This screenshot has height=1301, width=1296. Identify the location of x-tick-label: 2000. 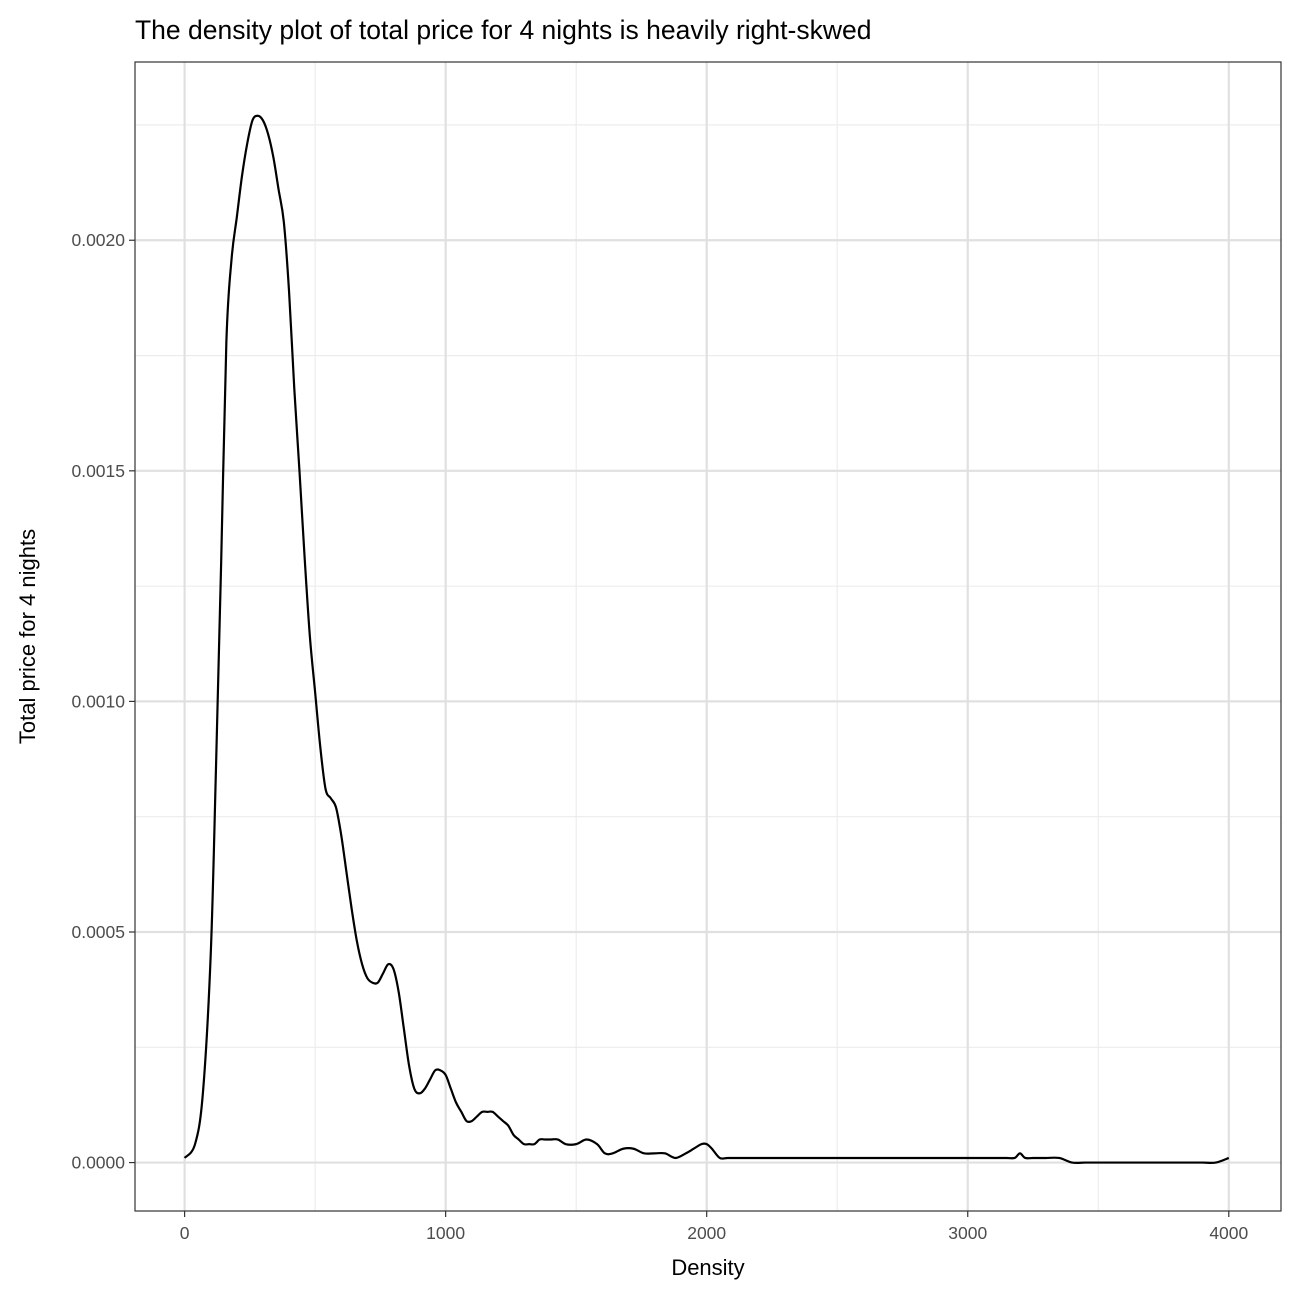
(706, 1233).